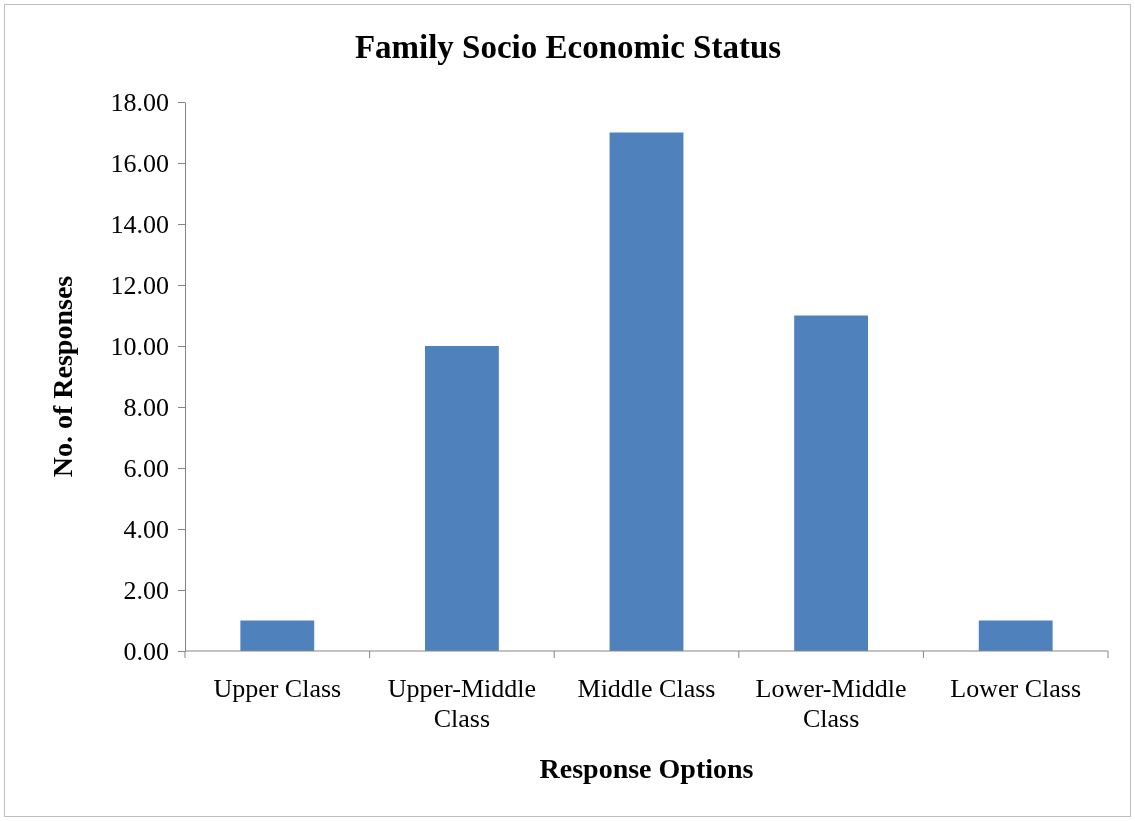 The width and height of the screenshot is (1135, 821). What do you see at coordinates (277, 688) in the screenshot?
I see `x-tick-label: Upper Class` at bounding box center [277, 688].